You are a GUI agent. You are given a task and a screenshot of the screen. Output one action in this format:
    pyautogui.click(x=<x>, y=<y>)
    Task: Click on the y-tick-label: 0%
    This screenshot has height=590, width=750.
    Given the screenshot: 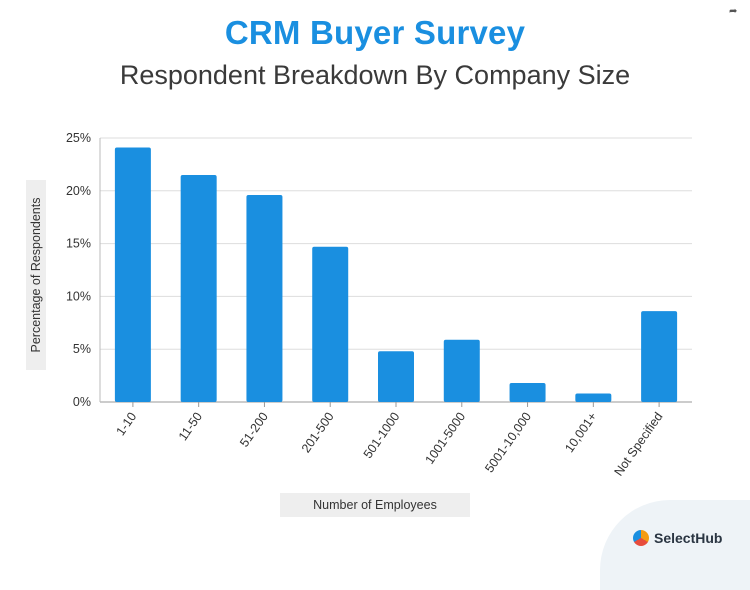 What is the action you would take?
    pyautogui.click(x=82, y=402)
    